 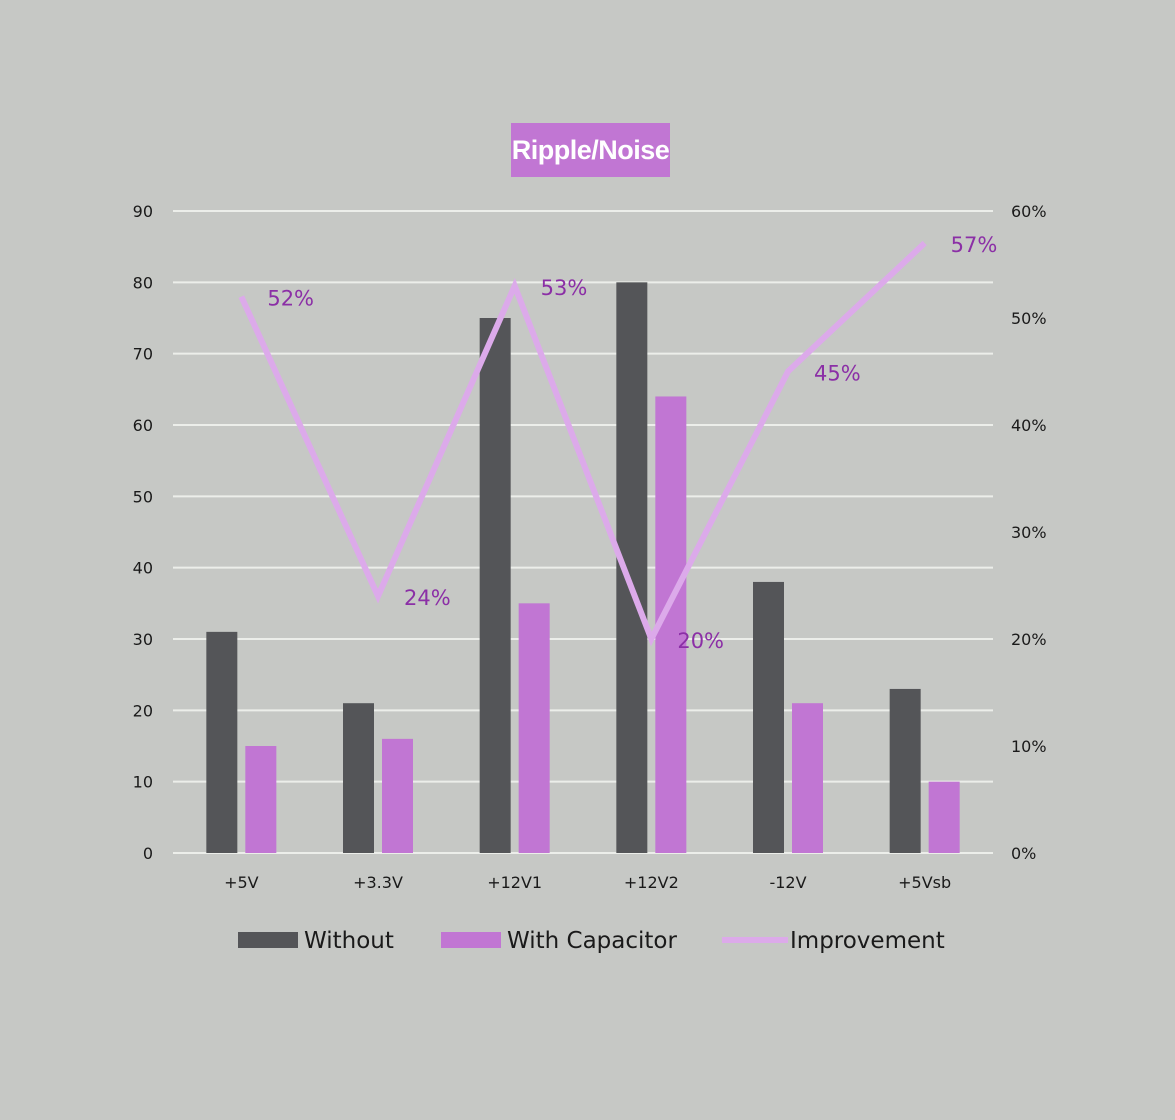 What do you see at coordinates (974, 245) in the screenshot?
I see `improvement-data-label: 57%` at bounding box center [974, 245].